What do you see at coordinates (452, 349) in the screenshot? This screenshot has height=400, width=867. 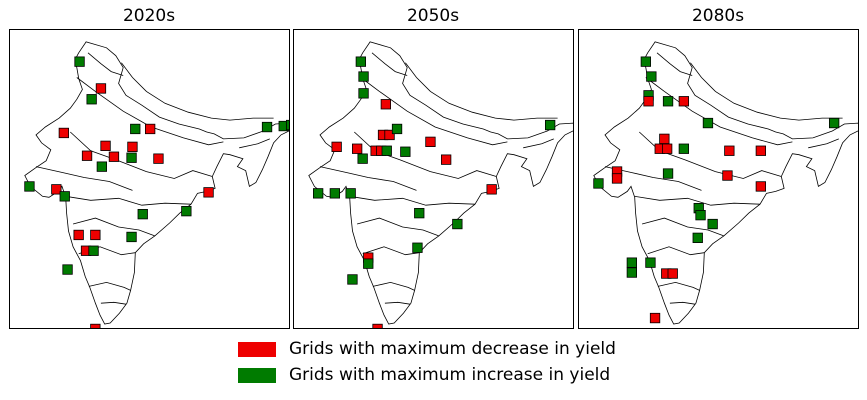 I see `legend-label-decrease: Grids with maximum decrease in yield` at bounding box center [452, 349].